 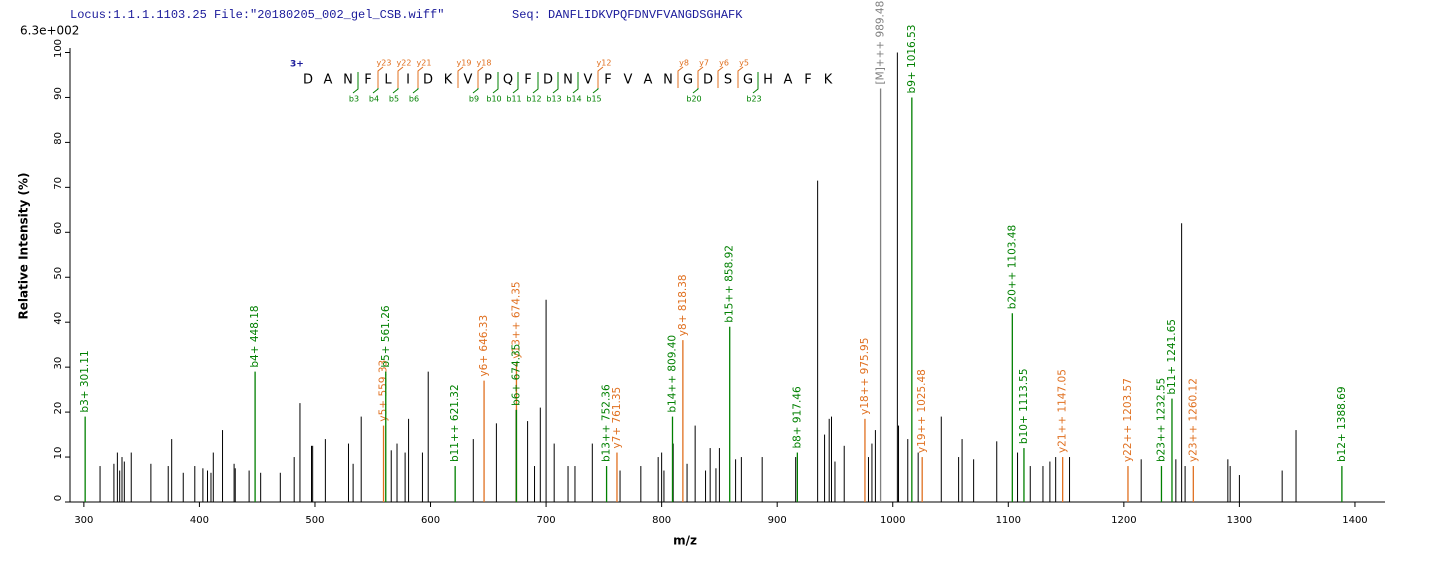 What do you see at coordinates (374, 99) in the screenshot?
I see `b-ion-label: b4` at bounding box center [374, 99].